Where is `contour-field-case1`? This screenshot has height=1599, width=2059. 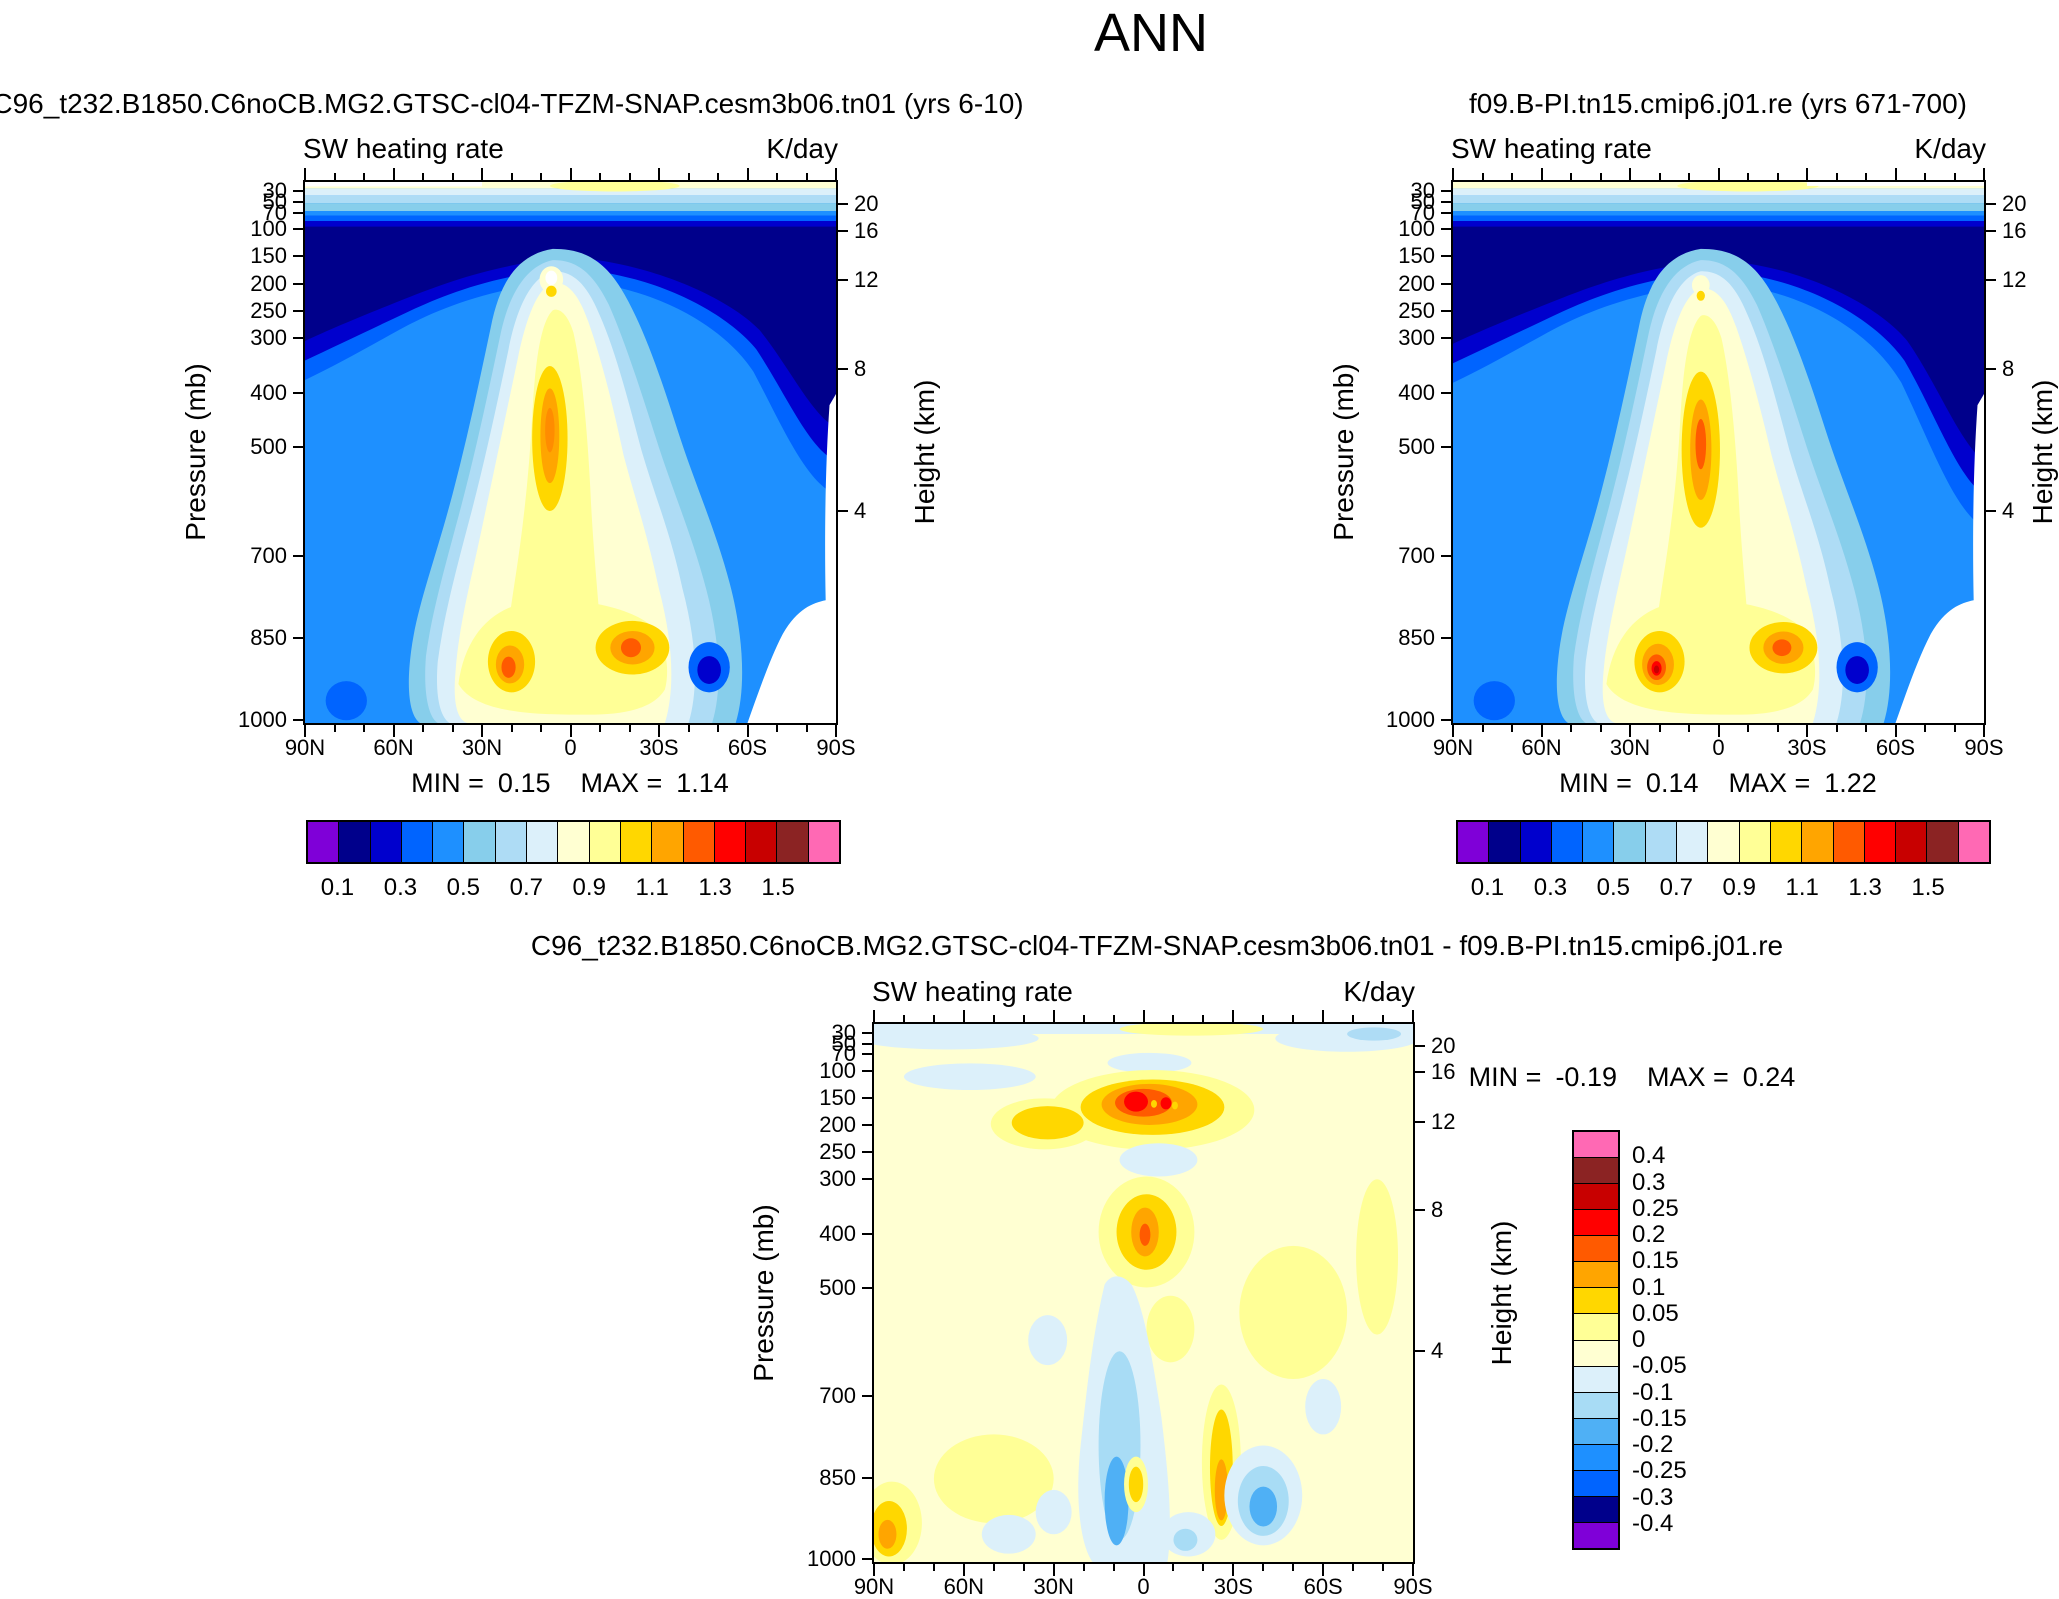
contour-field-case1 is located at coordinates (570, 452).